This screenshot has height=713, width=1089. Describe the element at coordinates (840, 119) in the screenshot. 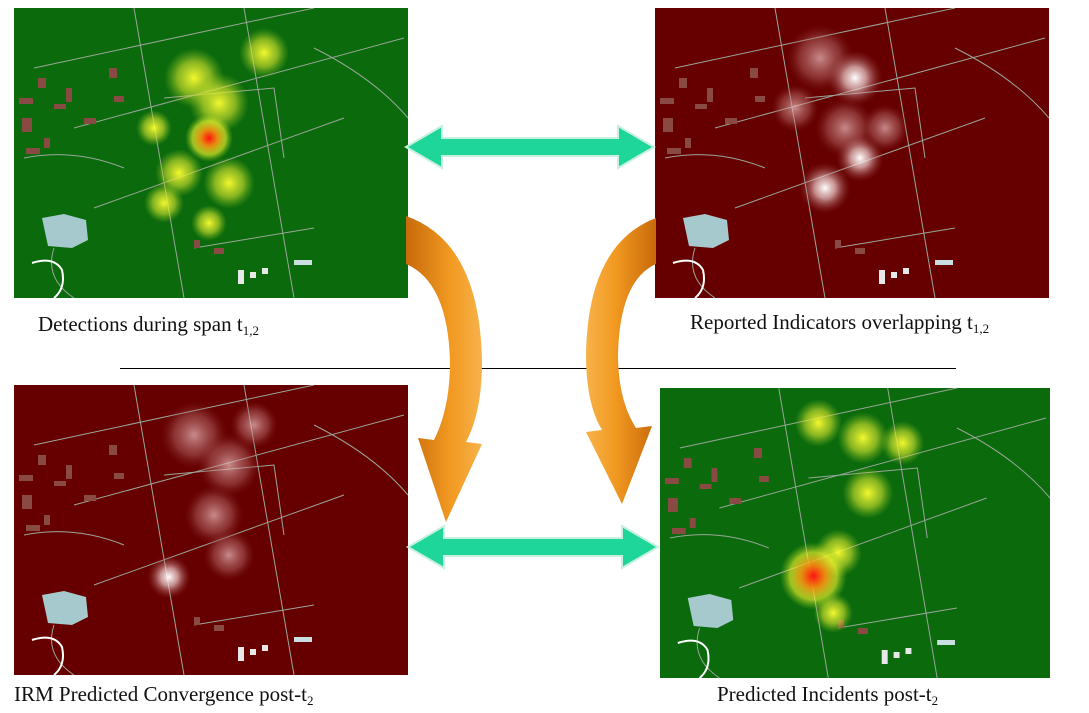

I see `indicator-hotspots` at that location.